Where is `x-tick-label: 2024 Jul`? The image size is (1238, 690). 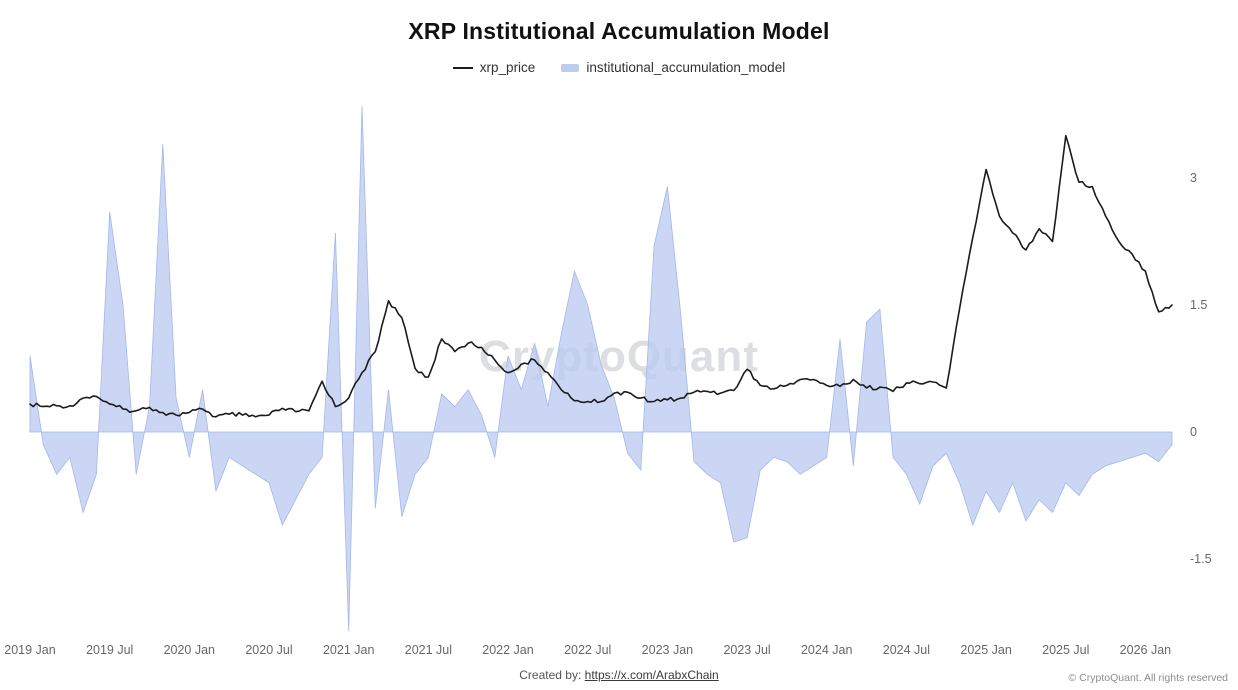
x-tick-label: 2024 Jul is located at coordinates (906, 650).